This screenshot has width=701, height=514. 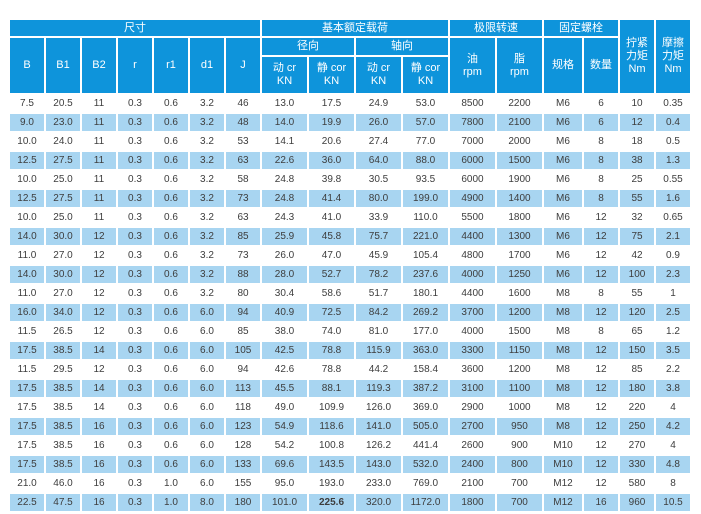 I want to click on cell: 4, so click(x=673, y=445).